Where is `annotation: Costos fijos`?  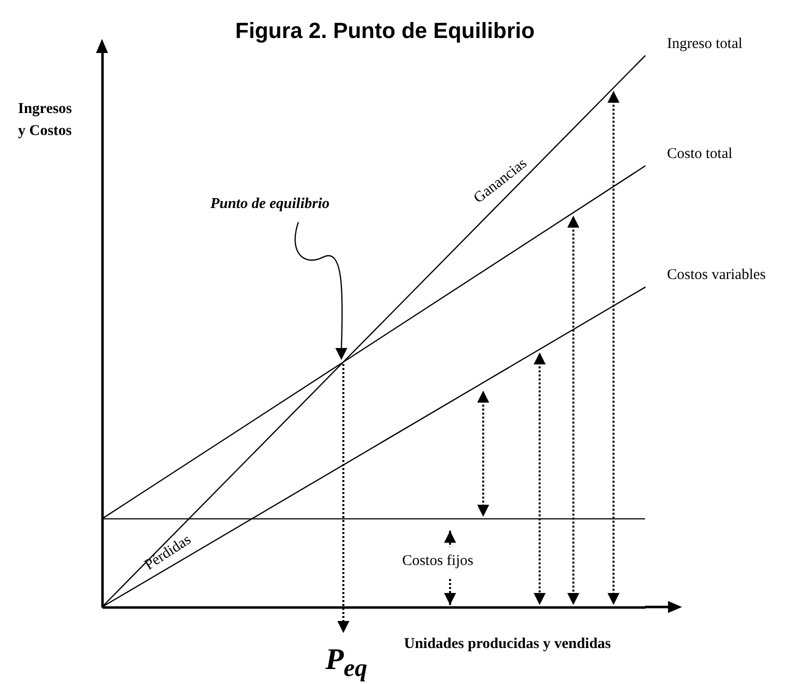 annotation: Costos fijos is located at coordinates (438, 561).